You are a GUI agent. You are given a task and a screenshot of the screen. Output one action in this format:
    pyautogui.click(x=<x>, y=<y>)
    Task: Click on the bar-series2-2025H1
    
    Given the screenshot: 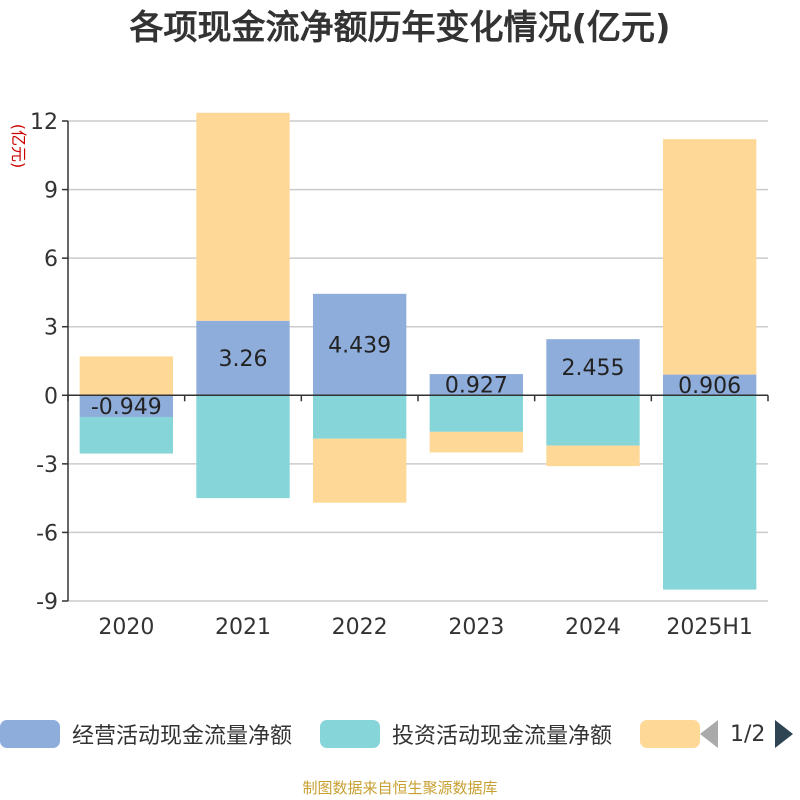 What is the action you would take?
    pyautogui.click(x=709, y=256)
    